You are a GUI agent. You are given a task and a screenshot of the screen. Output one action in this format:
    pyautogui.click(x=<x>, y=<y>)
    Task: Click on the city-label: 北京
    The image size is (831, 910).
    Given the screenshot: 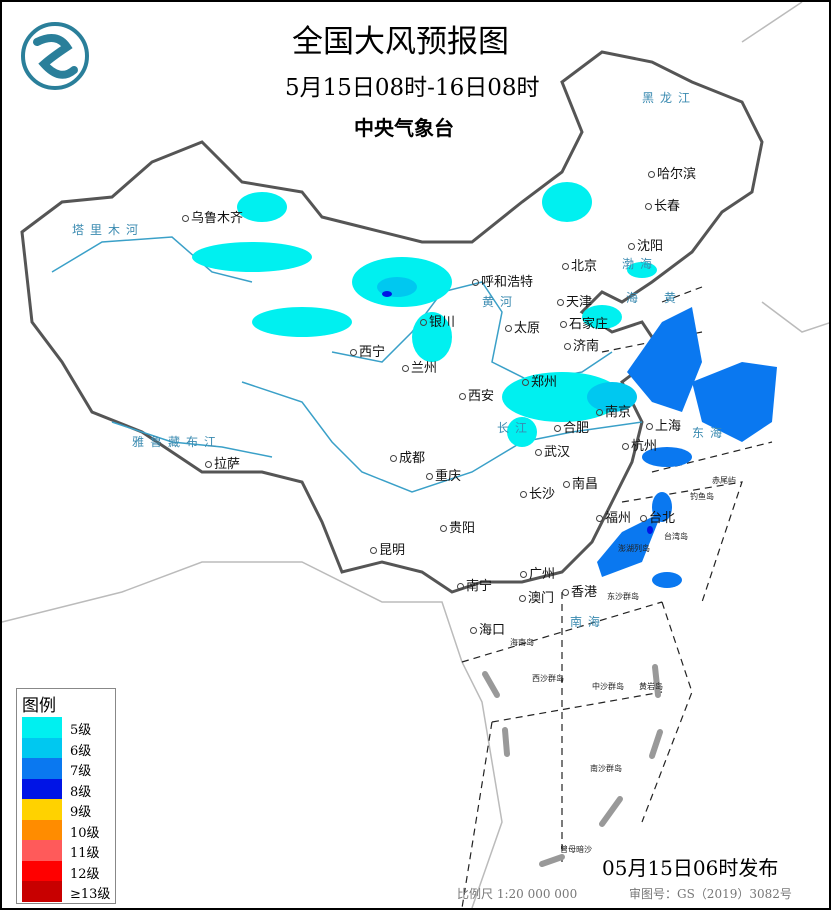 What is the action you would take?
    pyautogui.click(x=579, y=267)
    